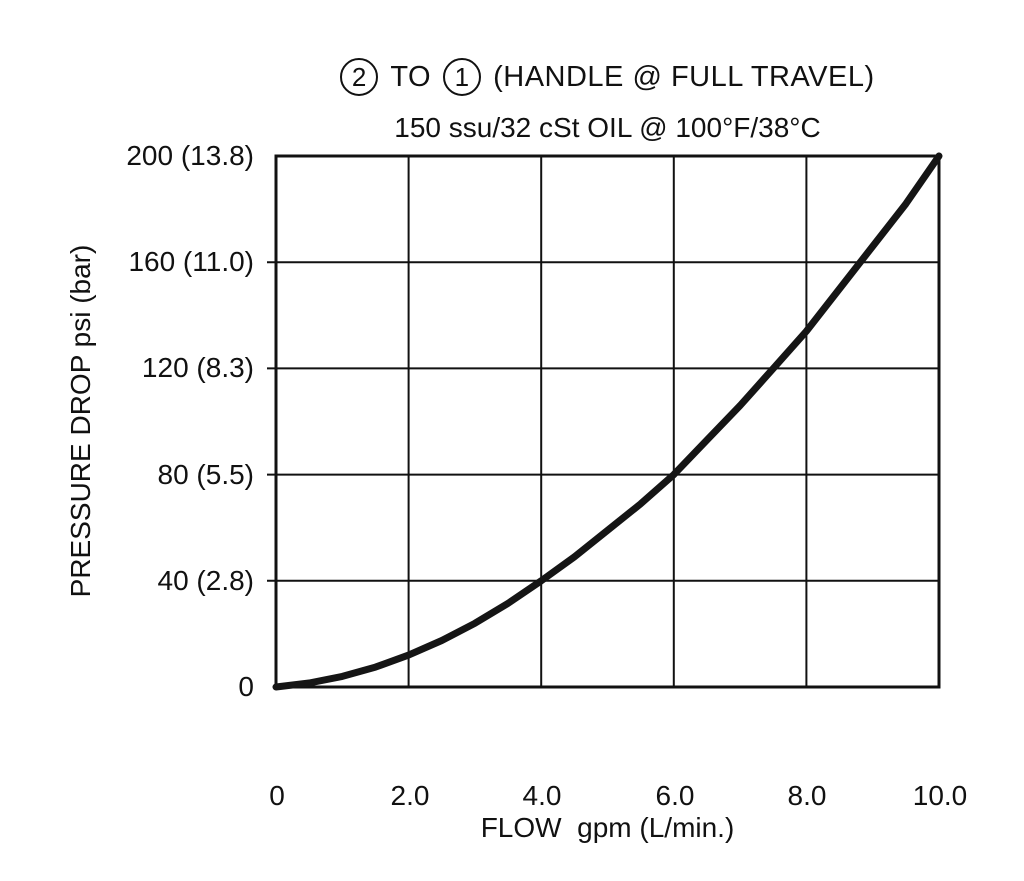 This screenshot has height=881, width=1024. What do you see at coordinates (607, 827) in the screenshot?
I see `x-axis-label: FLOW gpm (L/min.)` at bounding box center [607, 827].